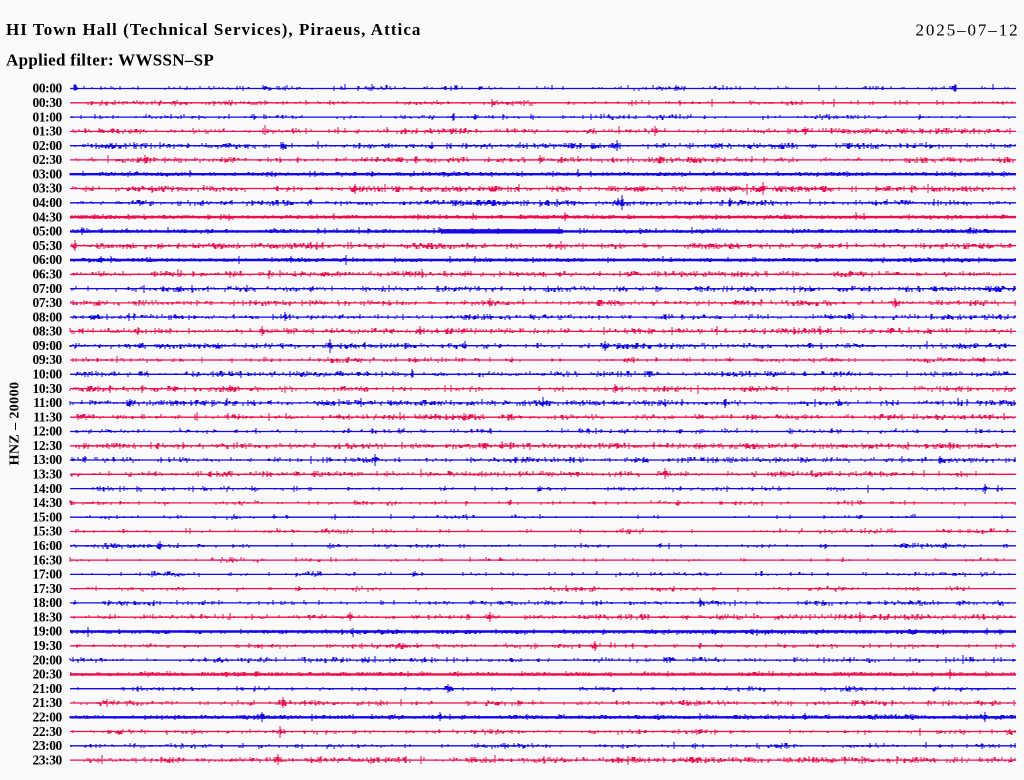  What do you see at coordinates (48, 374) in the screenshot?
I see `svg-text: 10:00` at bounding box center [48, 374].